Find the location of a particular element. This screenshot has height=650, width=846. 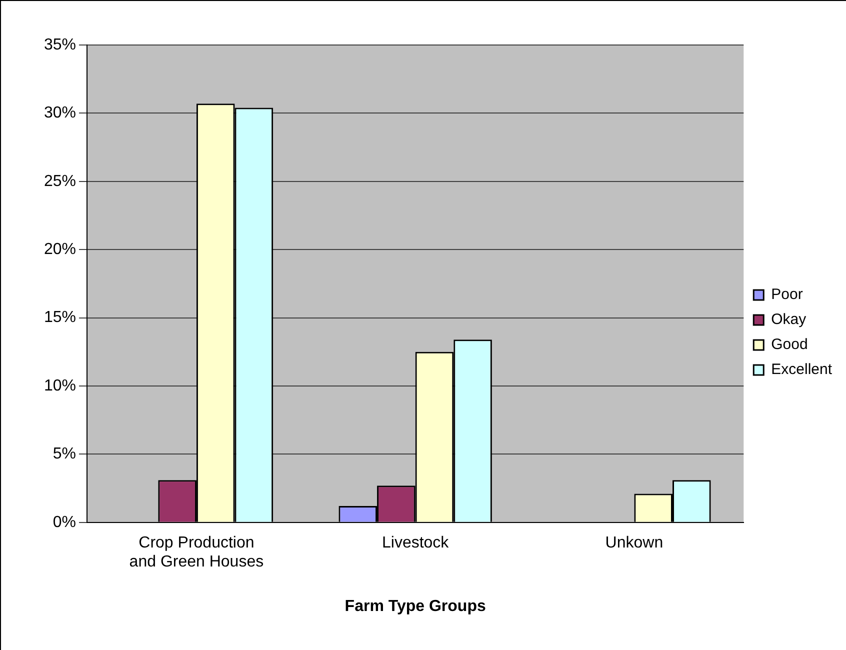

y-tick-label: 15% is located at coordinates (60, 317).